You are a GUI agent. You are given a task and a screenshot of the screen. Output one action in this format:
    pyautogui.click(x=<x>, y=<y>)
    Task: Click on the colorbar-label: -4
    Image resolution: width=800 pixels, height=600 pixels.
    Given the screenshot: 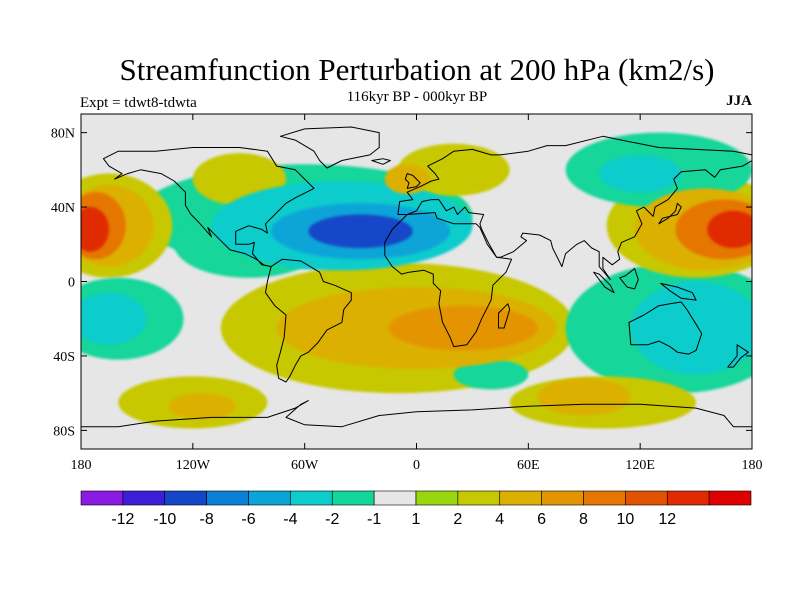 What is the action you would take?
    pyautogui.click(x=290, y=519)
    